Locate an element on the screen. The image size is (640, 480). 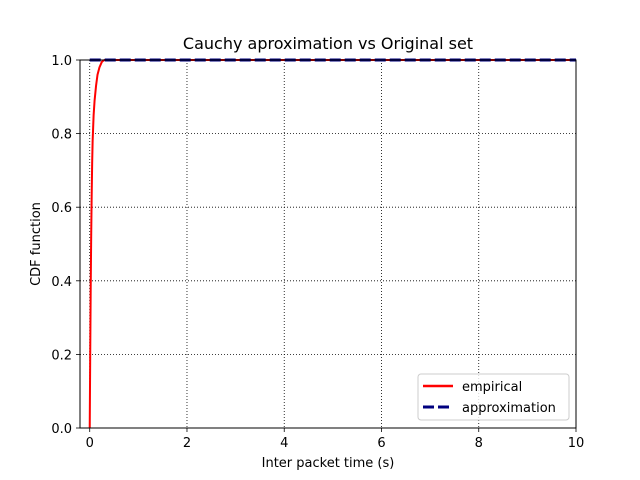
legend-box is located at coordinates (493, 397).